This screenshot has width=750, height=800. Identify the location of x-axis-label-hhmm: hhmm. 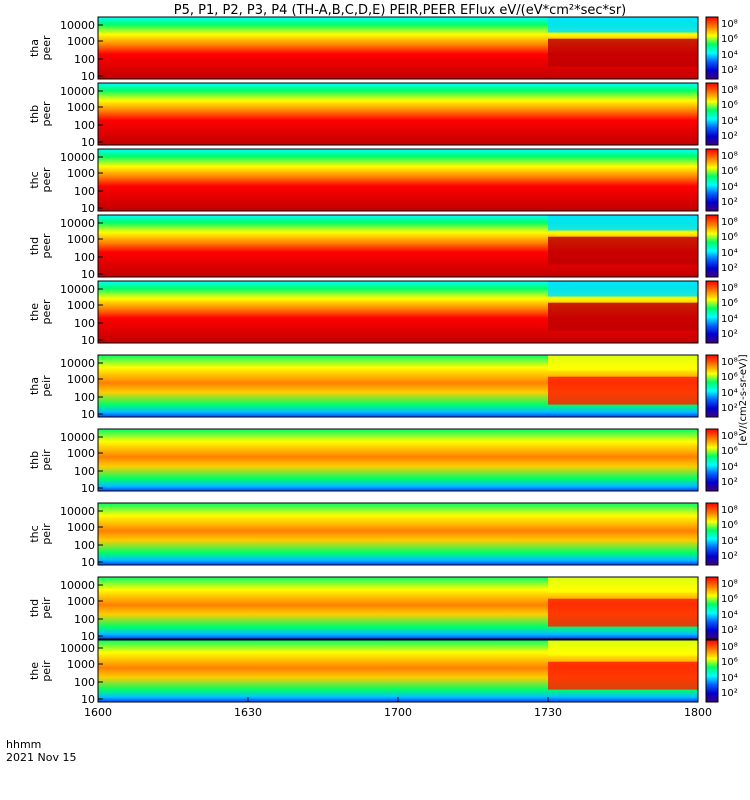
(23, 744).